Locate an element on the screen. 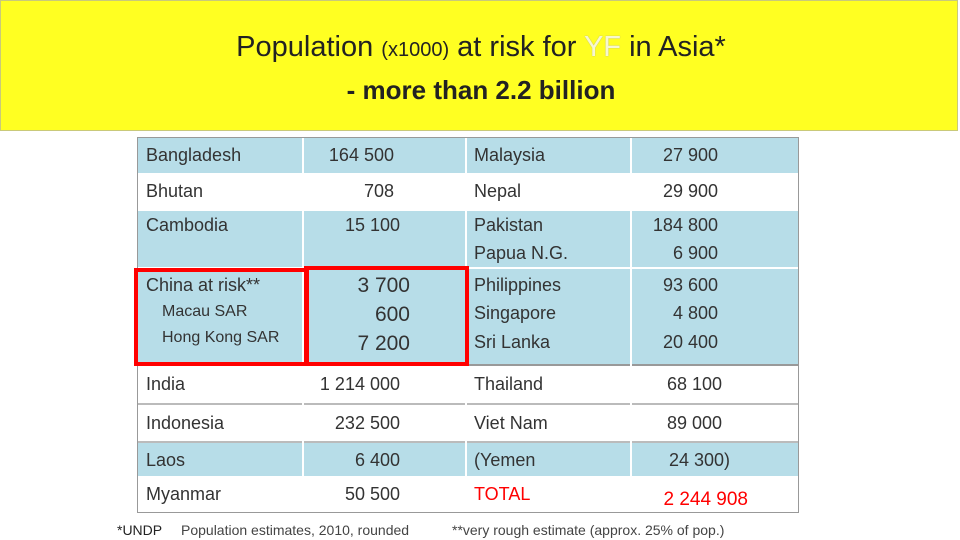 This screenshot has width=960, height=540. country-name: Sri Lanka is located at coordinates (512, 342).